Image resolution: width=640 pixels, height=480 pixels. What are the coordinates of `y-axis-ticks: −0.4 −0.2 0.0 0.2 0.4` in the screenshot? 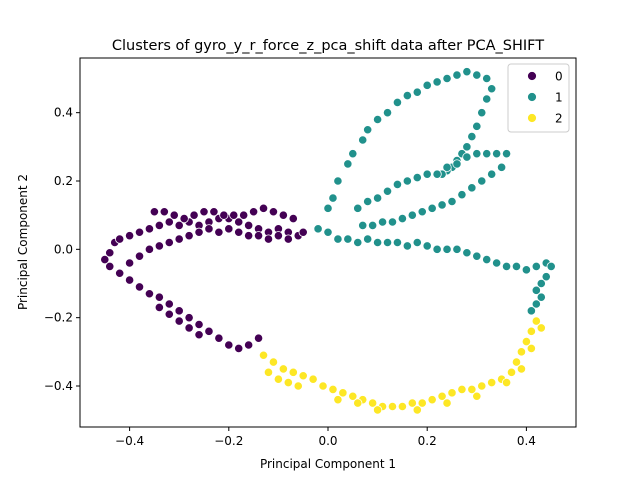 It's located at (62, 249).